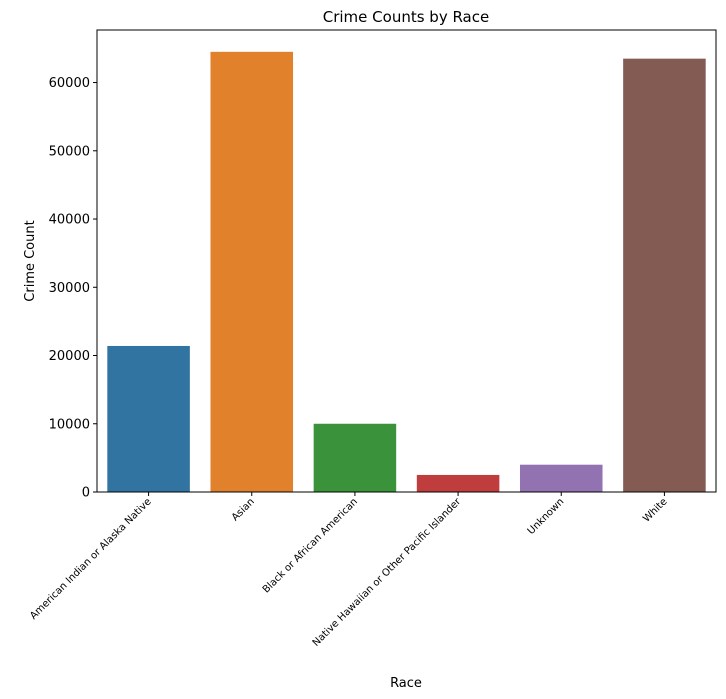 This screenshot has height=699, width=726. What do you see at coordinates (69, 220) in the screenshot?
I see `y-tick-label-4: 40000` at bounding box center [69, 220].